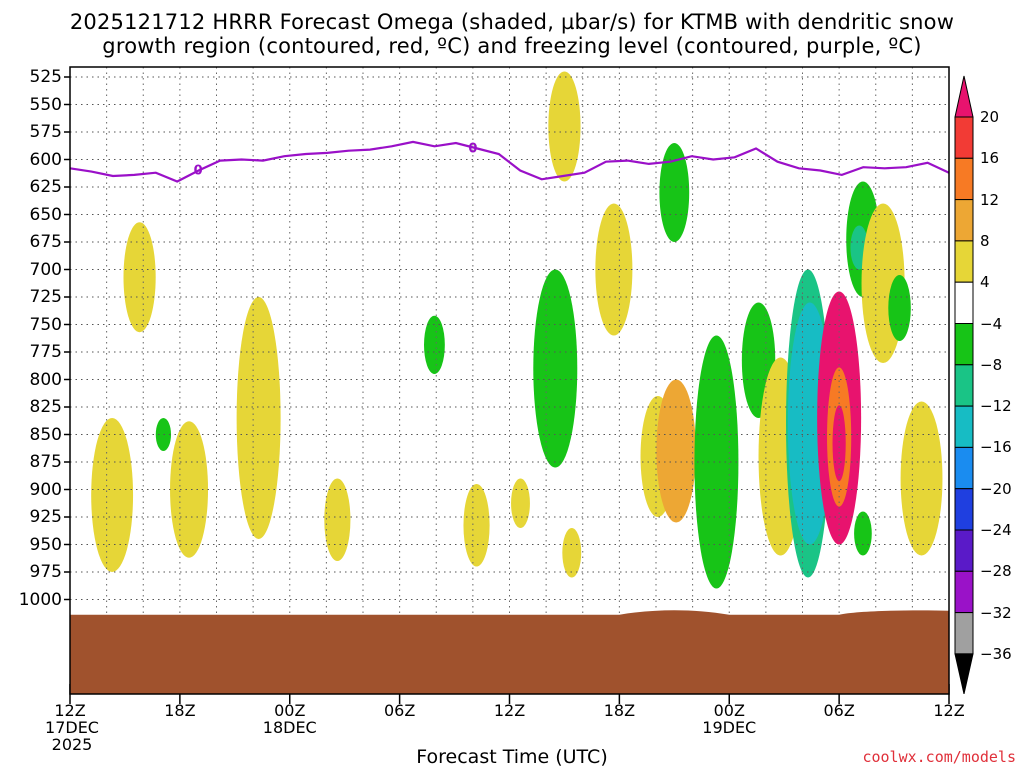 The height and width of the screenshot is (768, 1024). What do you see at coordinates (72, 727) in the screenshot?
I see `x-tick-label-line2: 17DEC` at bounding box center [72, 727].